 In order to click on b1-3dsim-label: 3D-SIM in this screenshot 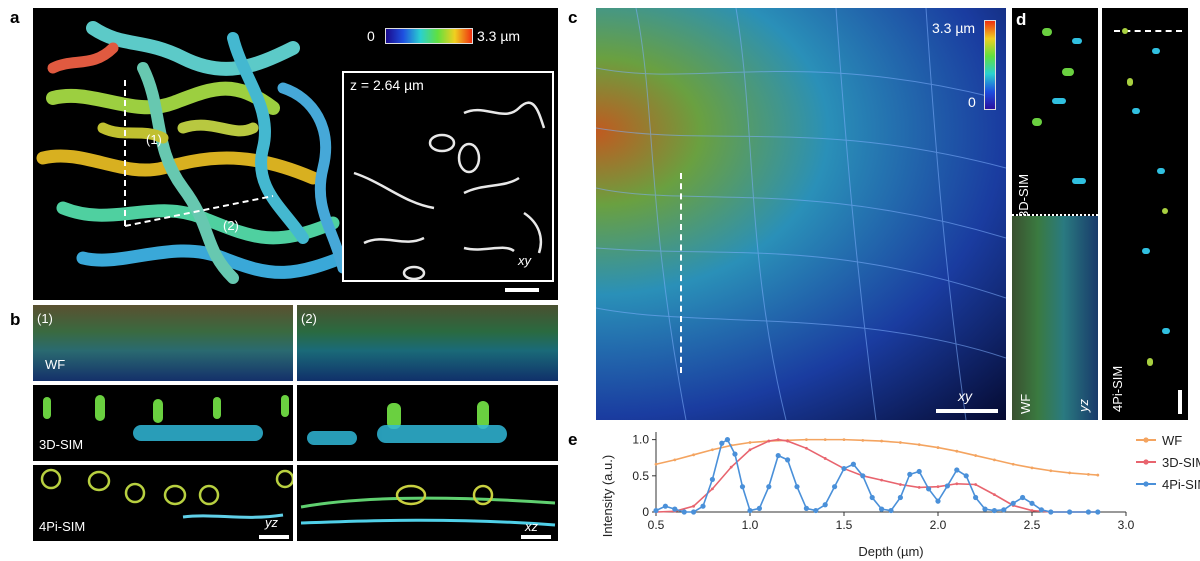, I will do `click(61, 444)`.